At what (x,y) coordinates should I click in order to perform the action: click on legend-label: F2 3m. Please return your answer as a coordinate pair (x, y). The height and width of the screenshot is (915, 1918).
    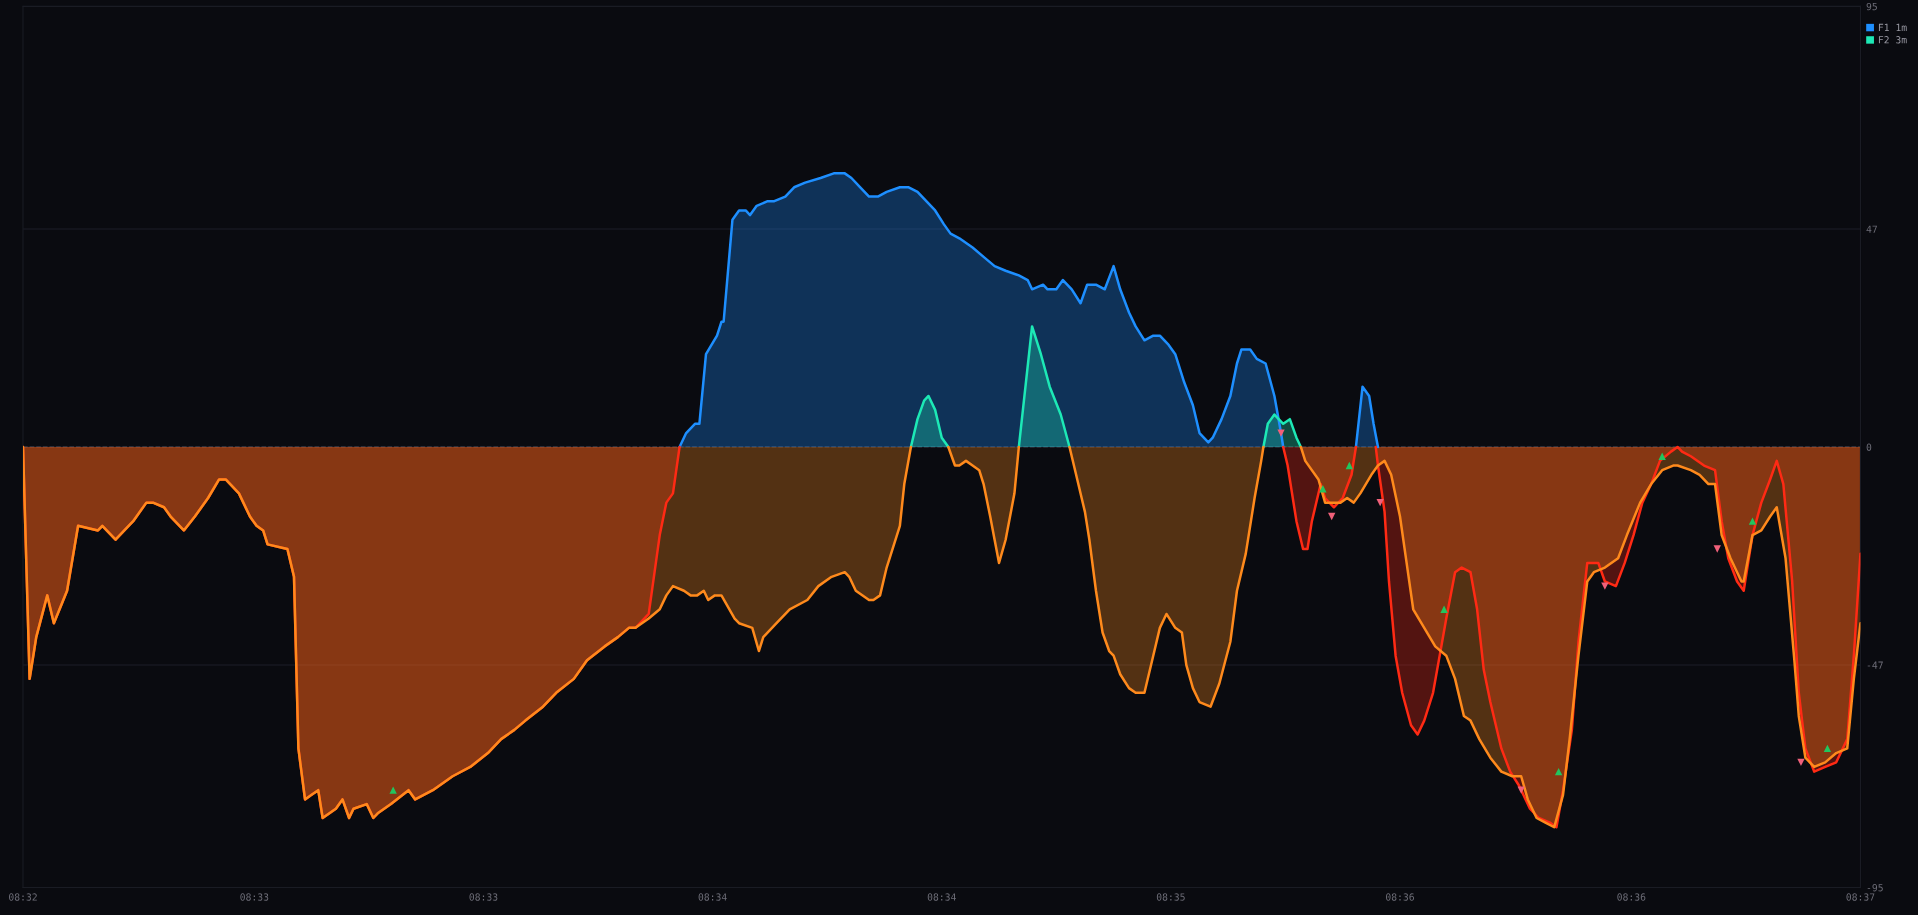
    Looking at the image, I should click on (1892, 40).